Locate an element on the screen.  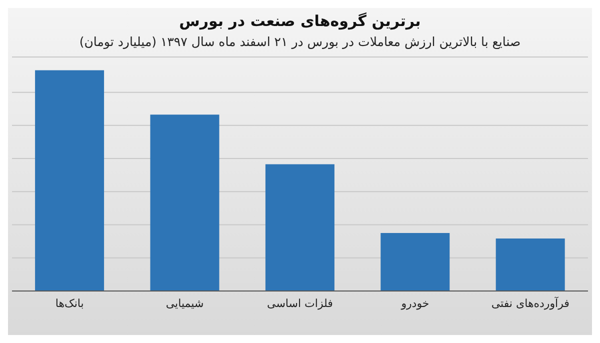
x-tick-label: بانک‌ها is located at coordinates (69, 303).